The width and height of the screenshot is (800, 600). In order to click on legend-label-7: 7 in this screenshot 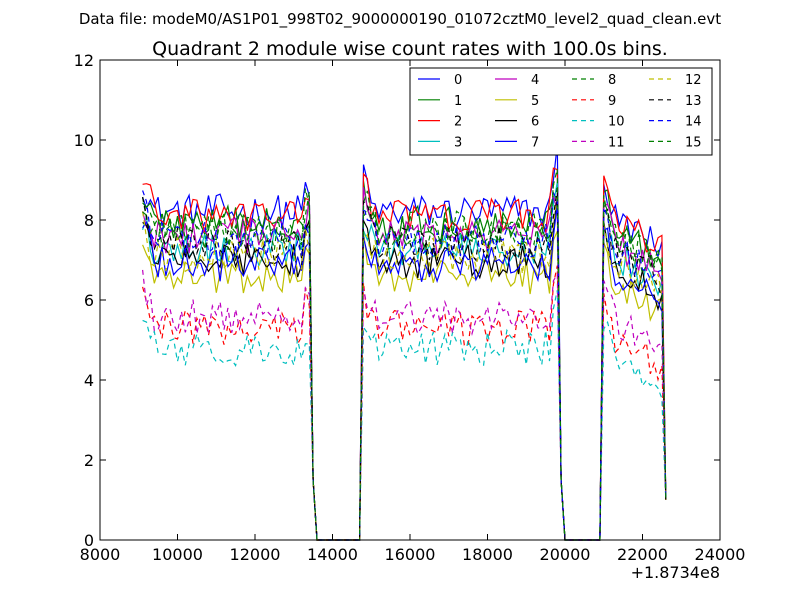, I will do `click(535, 142)`.